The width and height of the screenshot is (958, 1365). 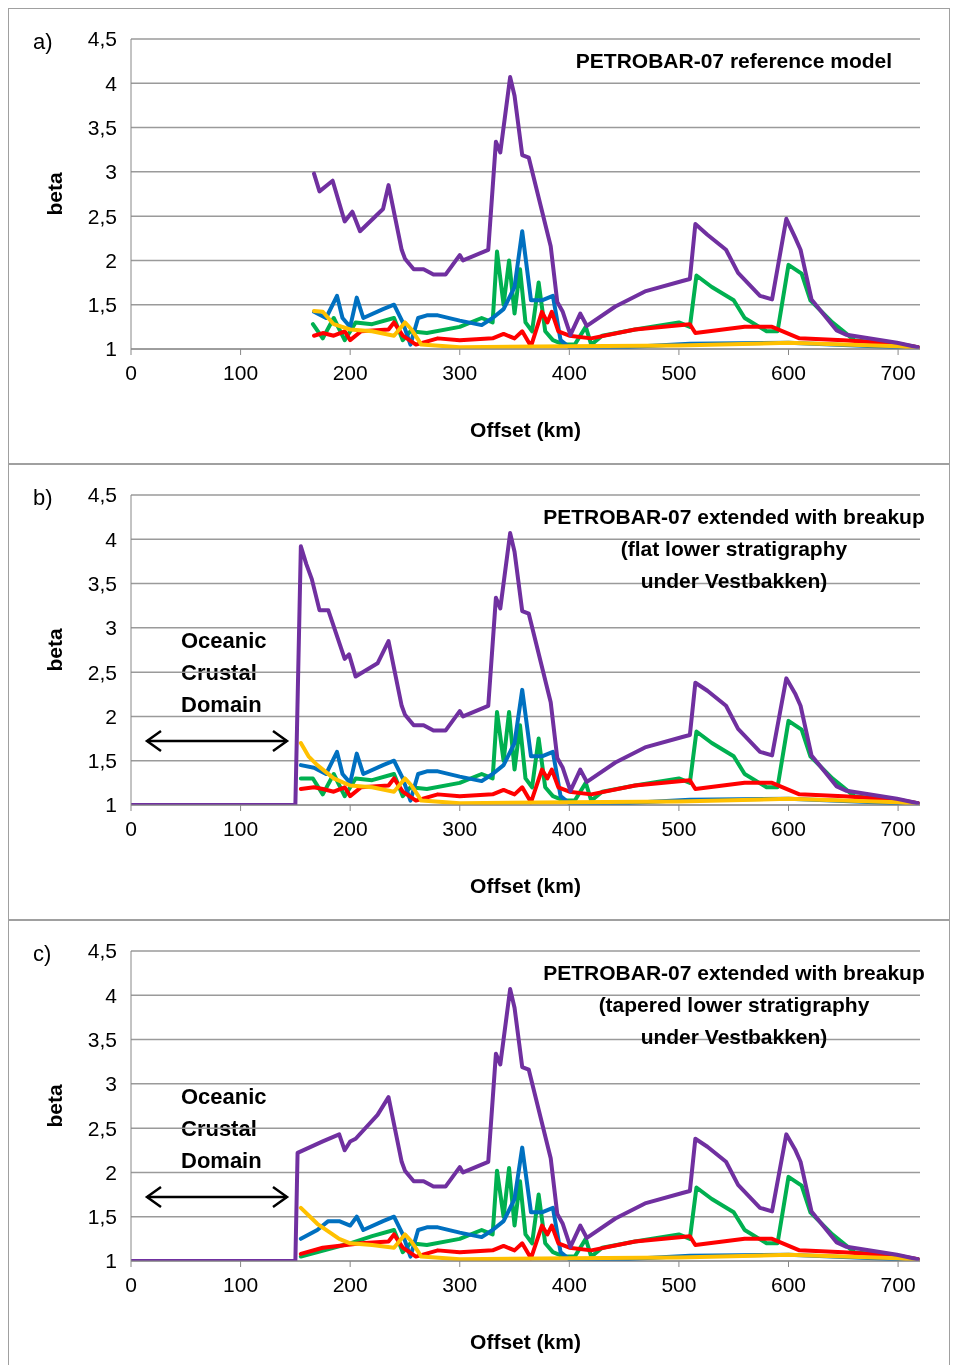 I want to click on chart-title: b), so click(x=43, y=498).